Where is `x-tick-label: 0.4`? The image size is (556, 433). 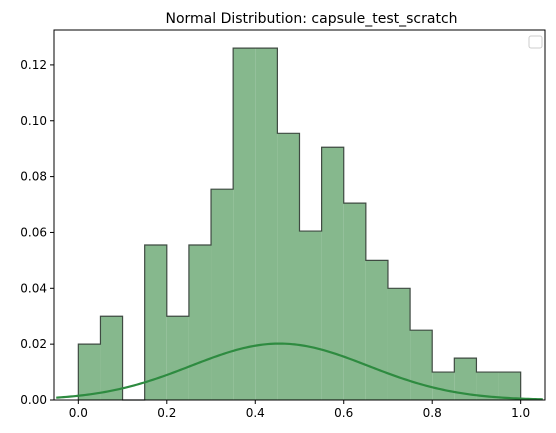
x-tick-label: 0.4 is located at coordinates (255, 413).